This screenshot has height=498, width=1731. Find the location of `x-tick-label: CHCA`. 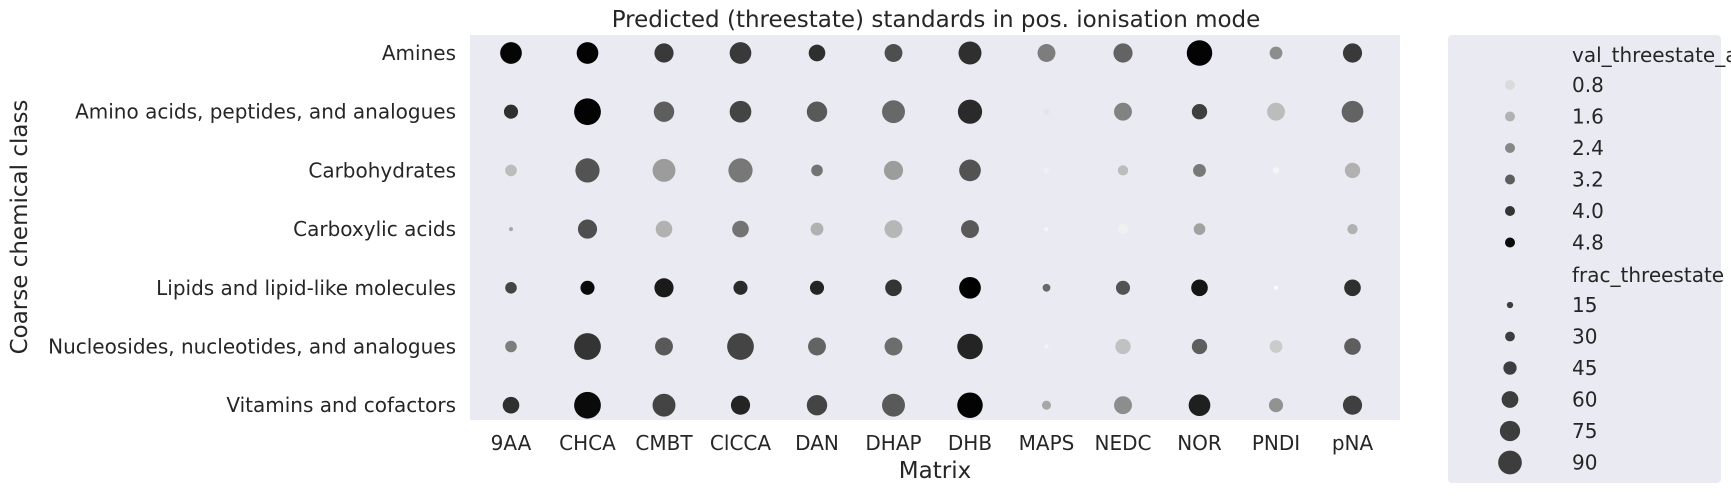

x-tick-label: CHCA is located at coordinates (587, 443).